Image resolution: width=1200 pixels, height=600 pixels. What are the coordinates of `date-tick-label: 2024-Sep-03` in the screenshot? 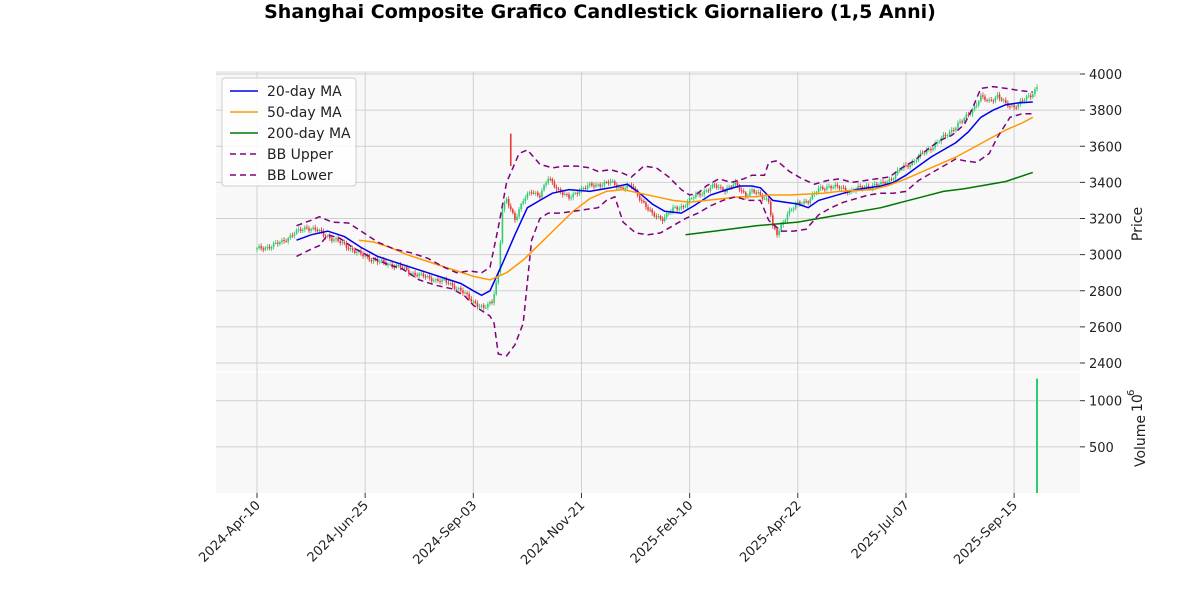 It's located at (445, 533).